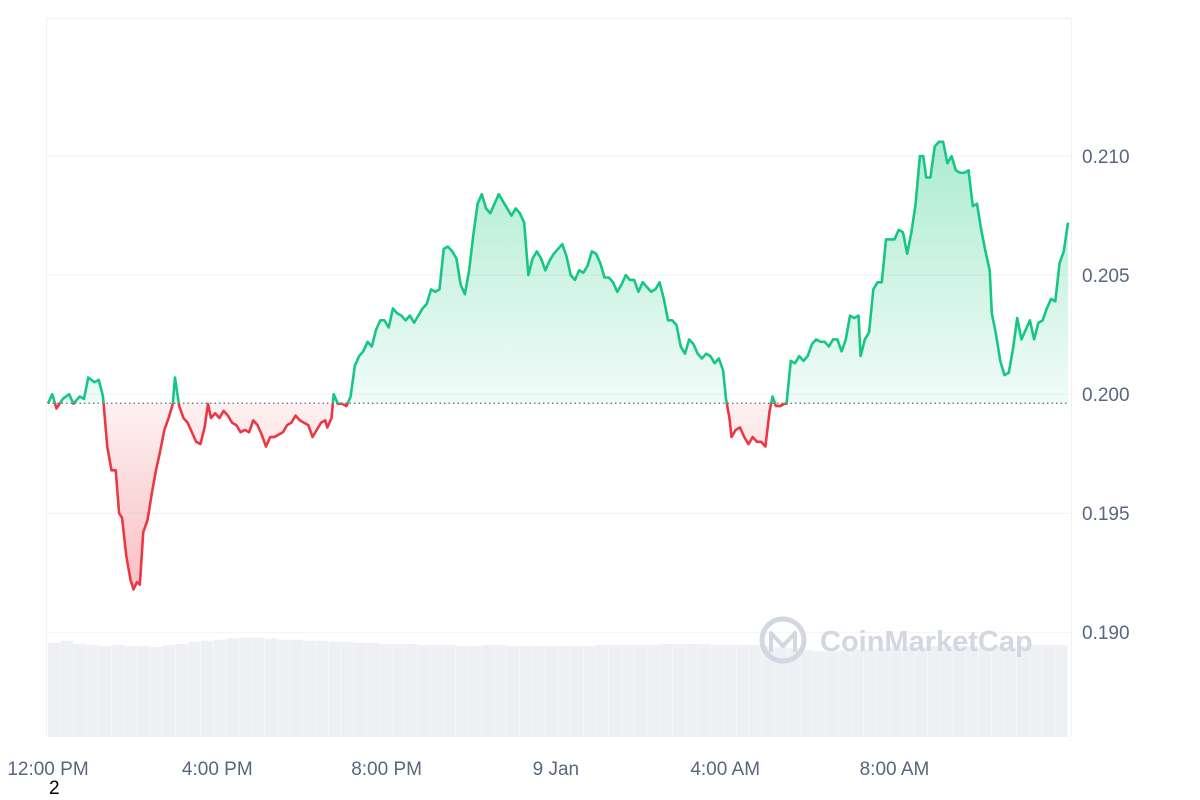  Describe the element at coordinates (1106, 157) in the screenshot. I see `y-tick-label: 0.210` at that location.